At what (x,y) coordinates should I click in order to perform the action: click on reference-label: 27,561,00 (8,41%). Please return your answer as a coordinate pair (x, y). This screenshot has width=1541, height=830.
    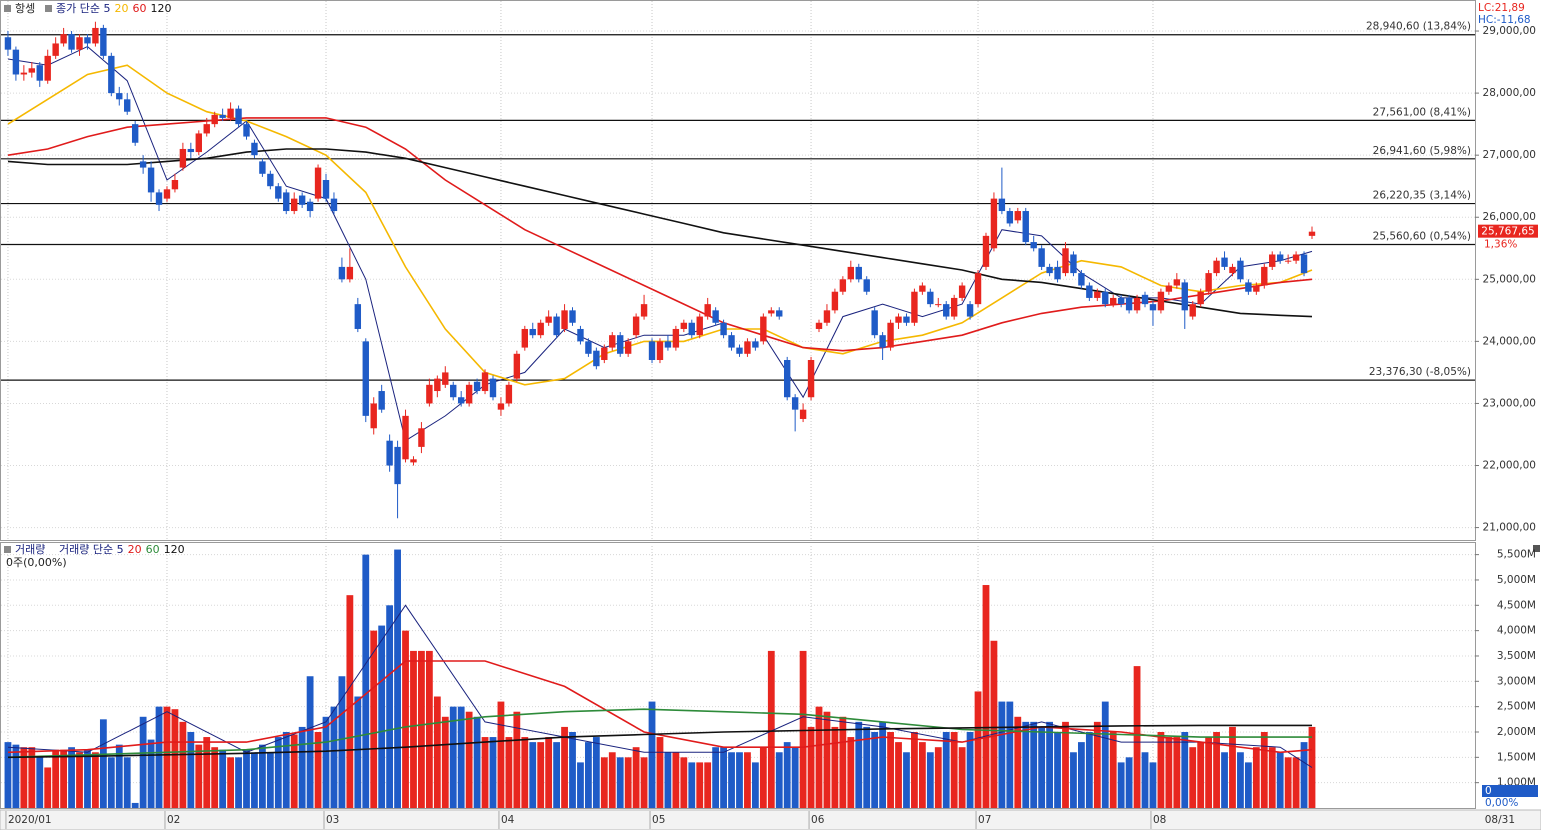
    Looking at the image, I should click on (1422, 112).